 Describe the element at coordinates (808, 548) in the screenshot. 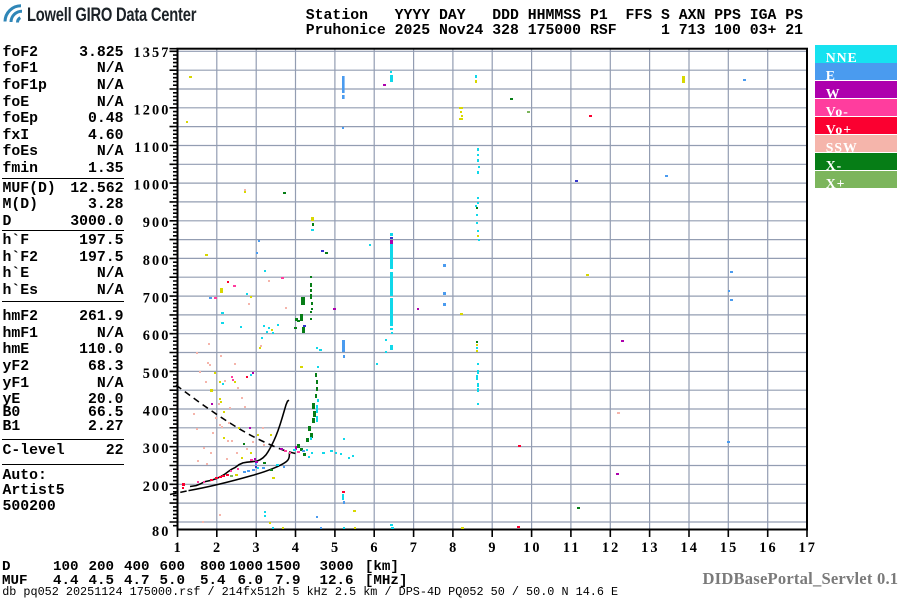

I see `svg-text: 17` at that location.